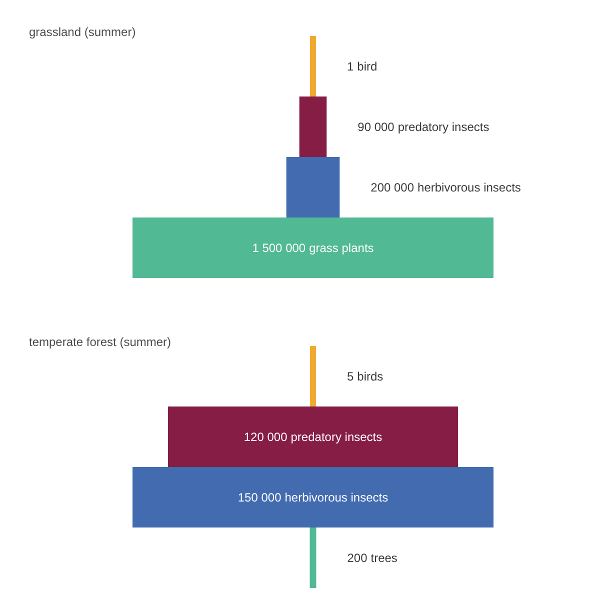 This screenshot has height=610, width=594. What do you see at coordinates (266, 437) in the screenshot?
I see `data-label: 120 000` at bounding box center [266, 437].